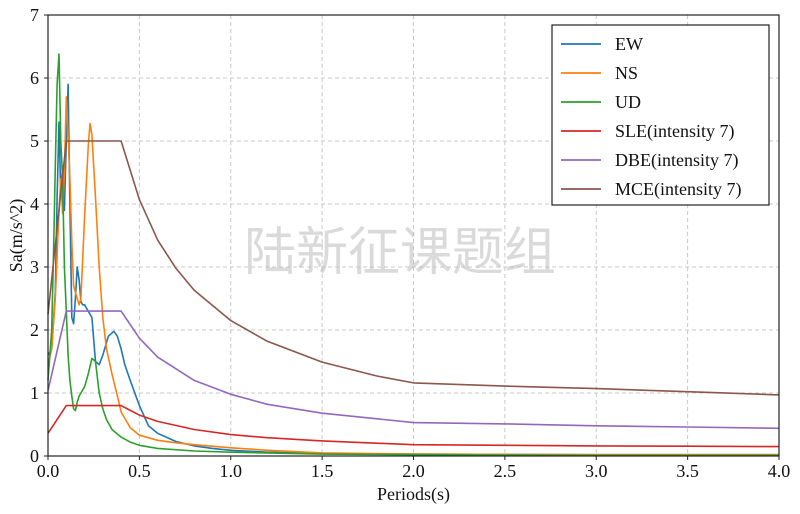 The width and height of the screenshot is (800, 514). Describe the element at coordinates (413, 494) in the screenshot. I see `x-axis-label: Periods(s)` at that location.